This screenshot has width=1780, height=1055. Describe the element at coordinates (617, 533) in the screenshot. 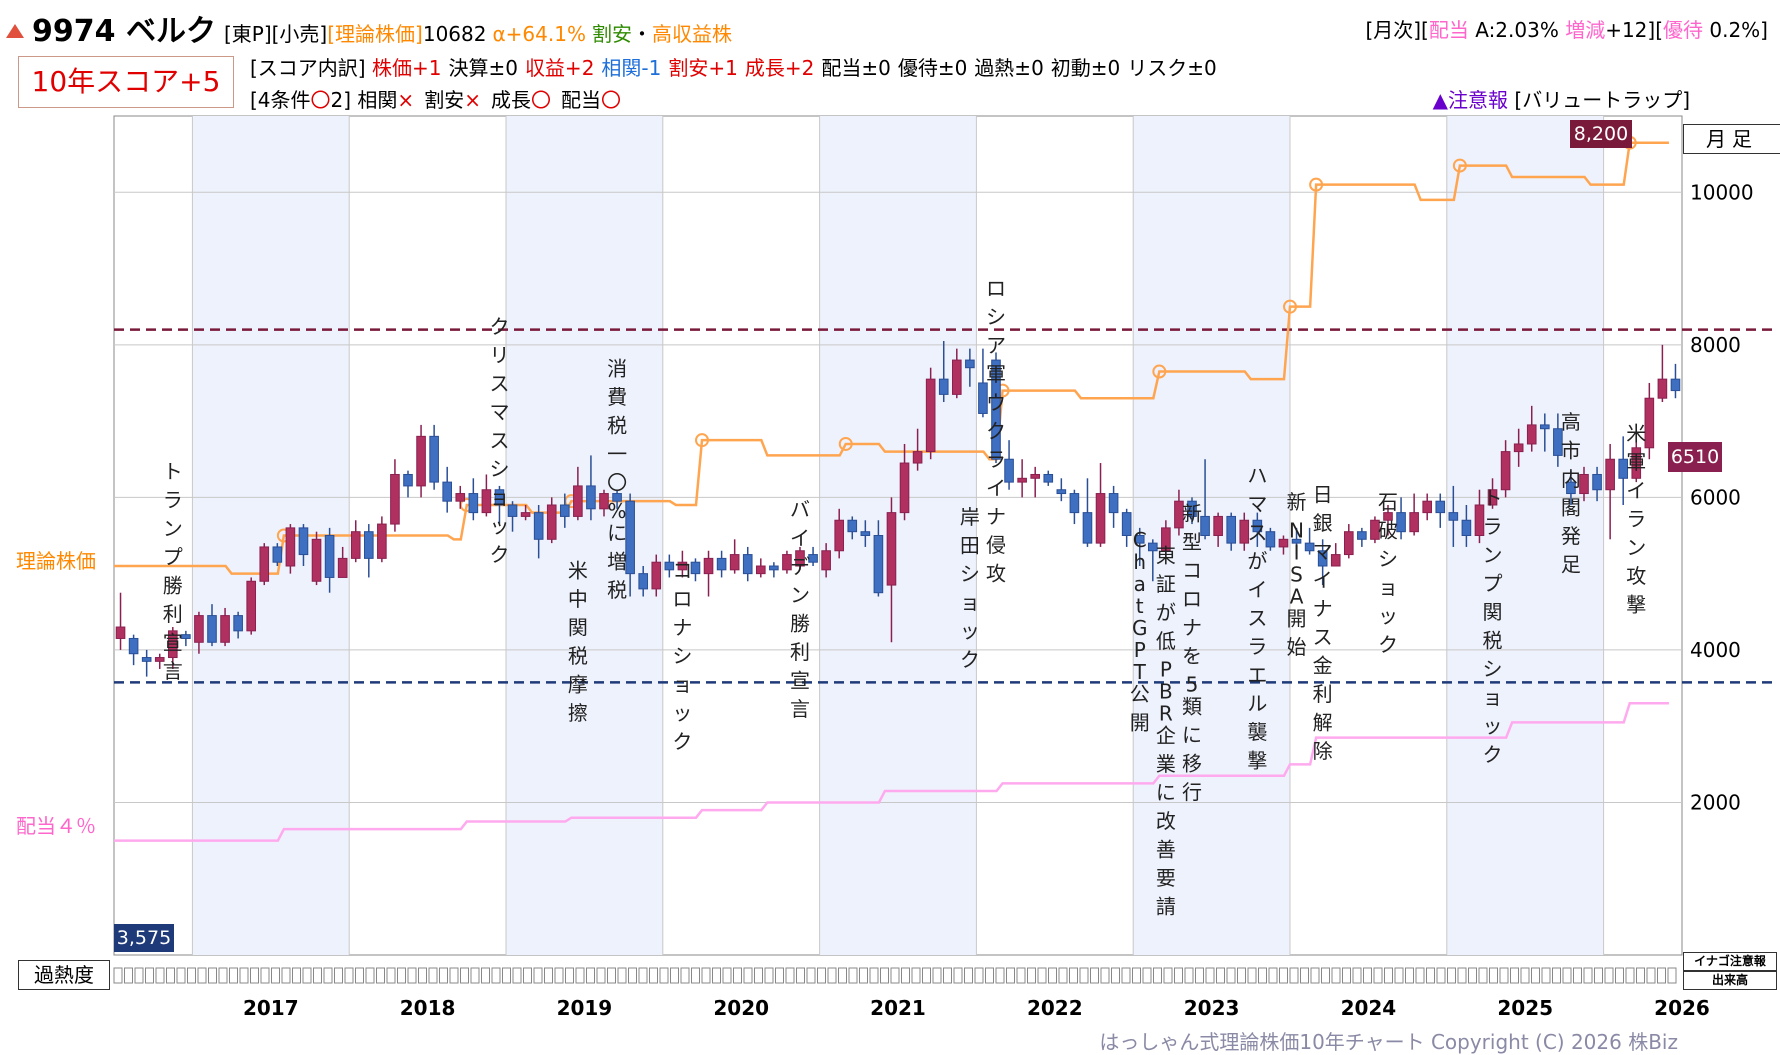

I see `event-char: に` at that location.